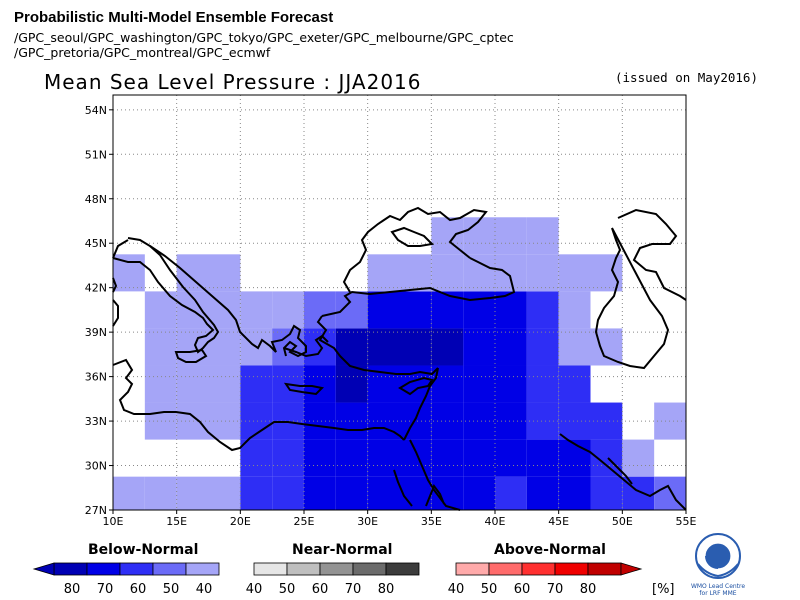  Describe the element at coordinates (166, 295) in the screenshot. I see `coast-italy` at that location.